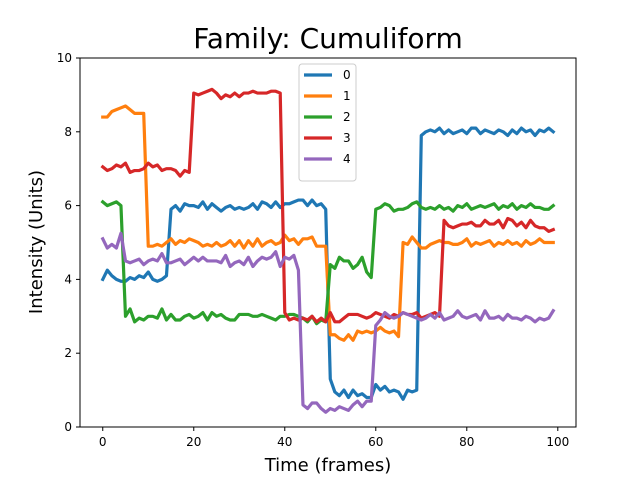 This screenshot has width=640, height=480. I want to click on legend-label-0: 0, so click(347, 75).